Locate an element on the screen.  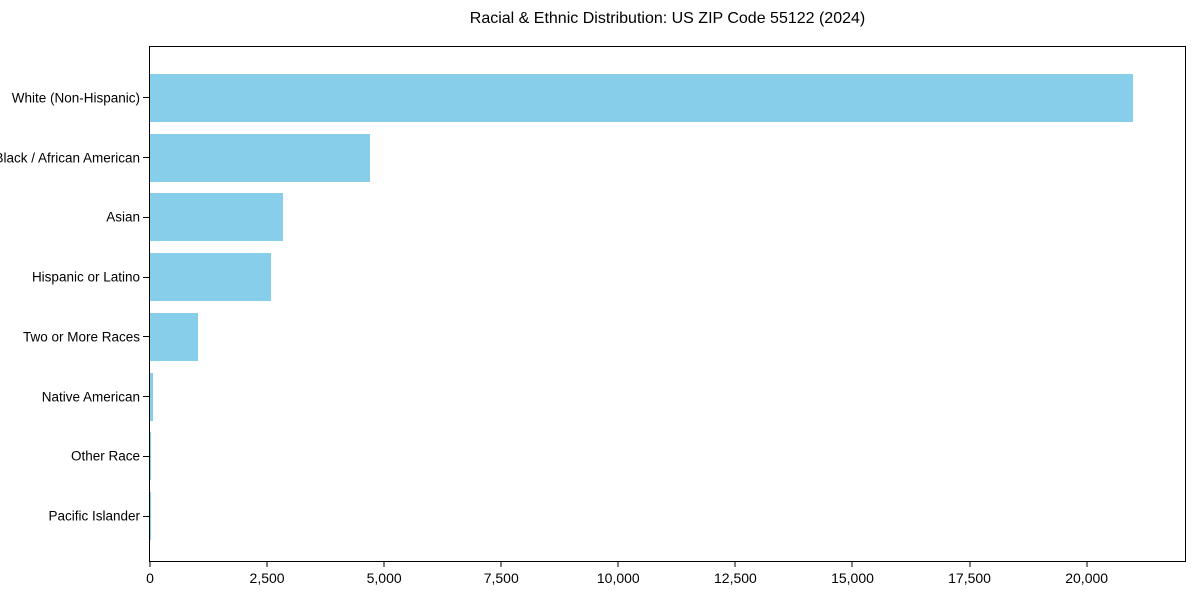
x-axis-tick-label: 0 is located at coordinates (150, 578).